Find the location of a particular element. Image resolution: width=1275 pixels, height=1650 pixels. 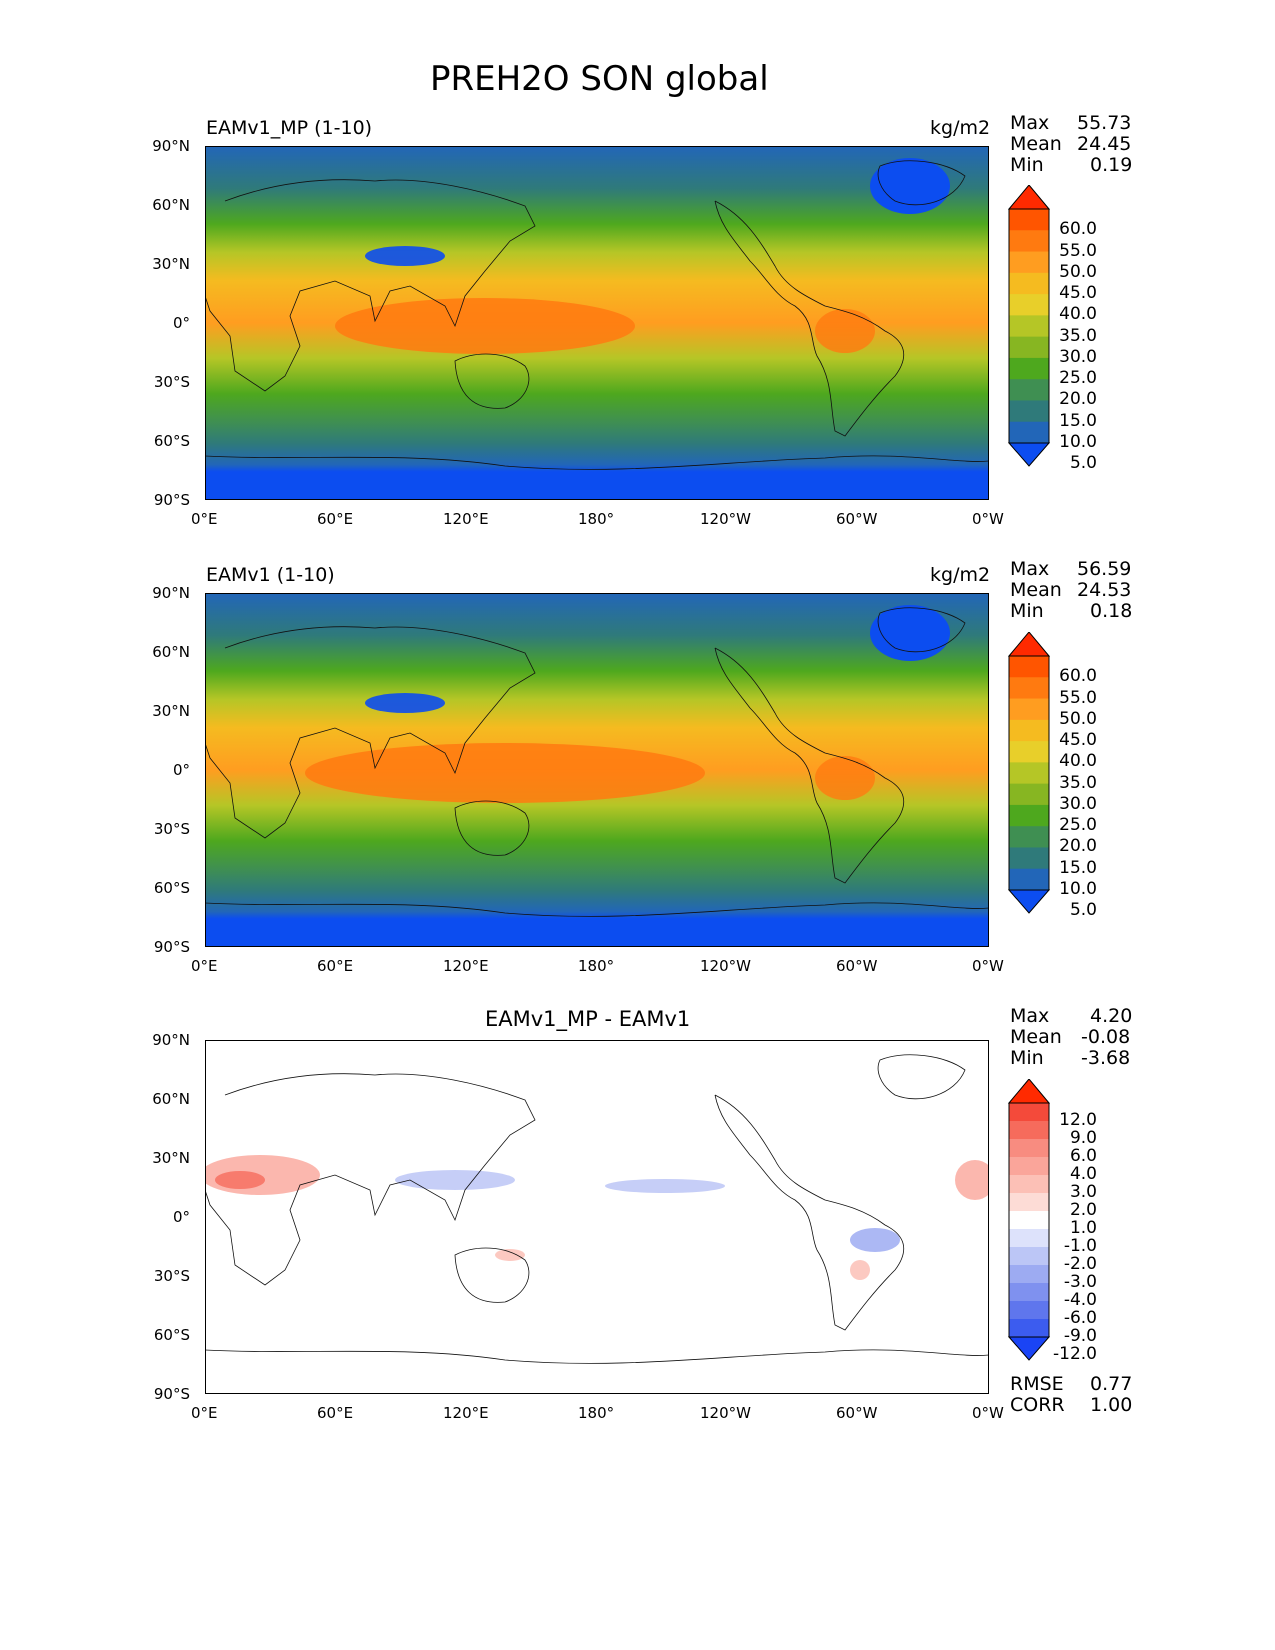

panel-2-amazon-max is located at coordinates (845, 778).